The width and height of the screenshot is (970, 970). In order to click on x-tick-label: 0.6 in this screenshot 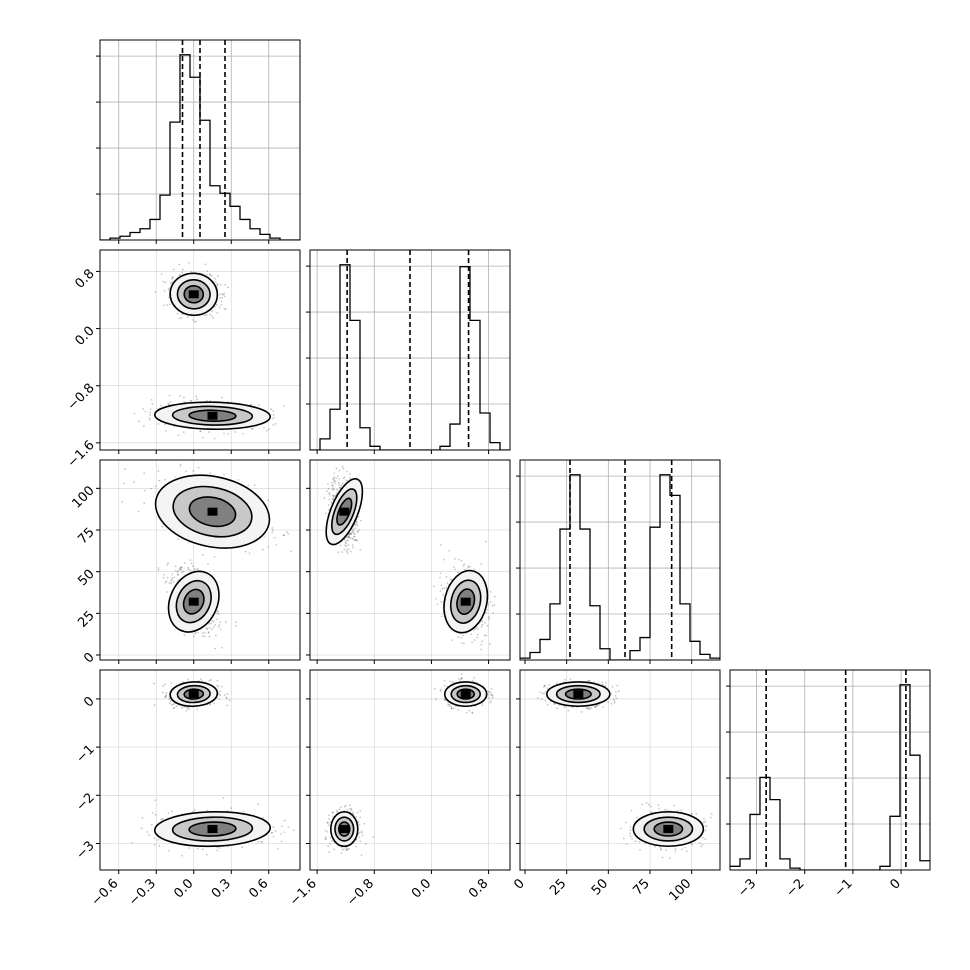, I will do `click(258, 888)`.